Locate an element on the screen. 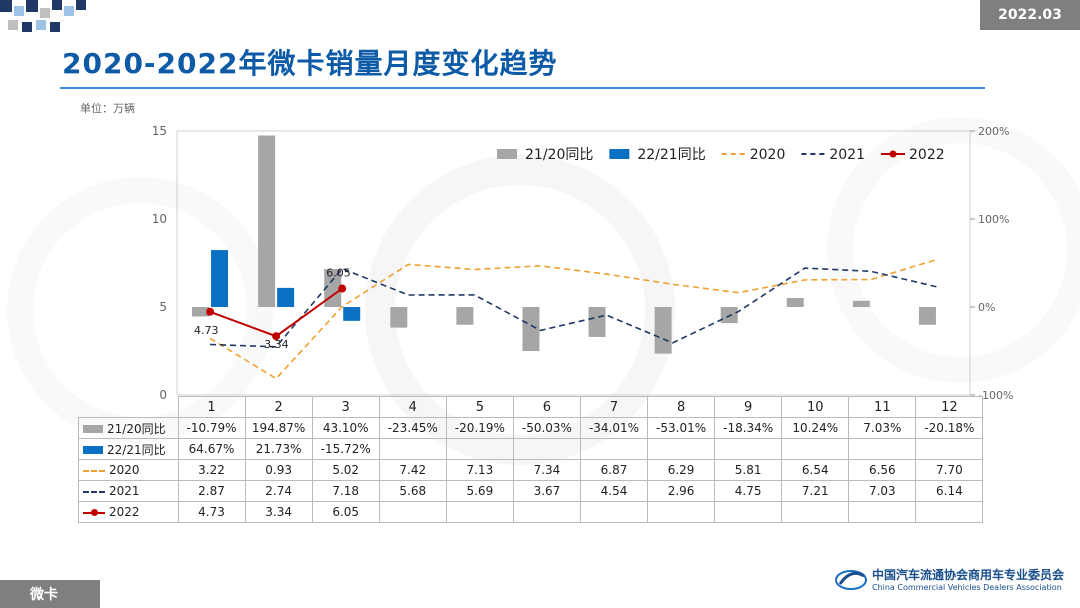 This screenshot has width=1080, height=608. table-cell: 6.05 is located at coordinates (345, 512).